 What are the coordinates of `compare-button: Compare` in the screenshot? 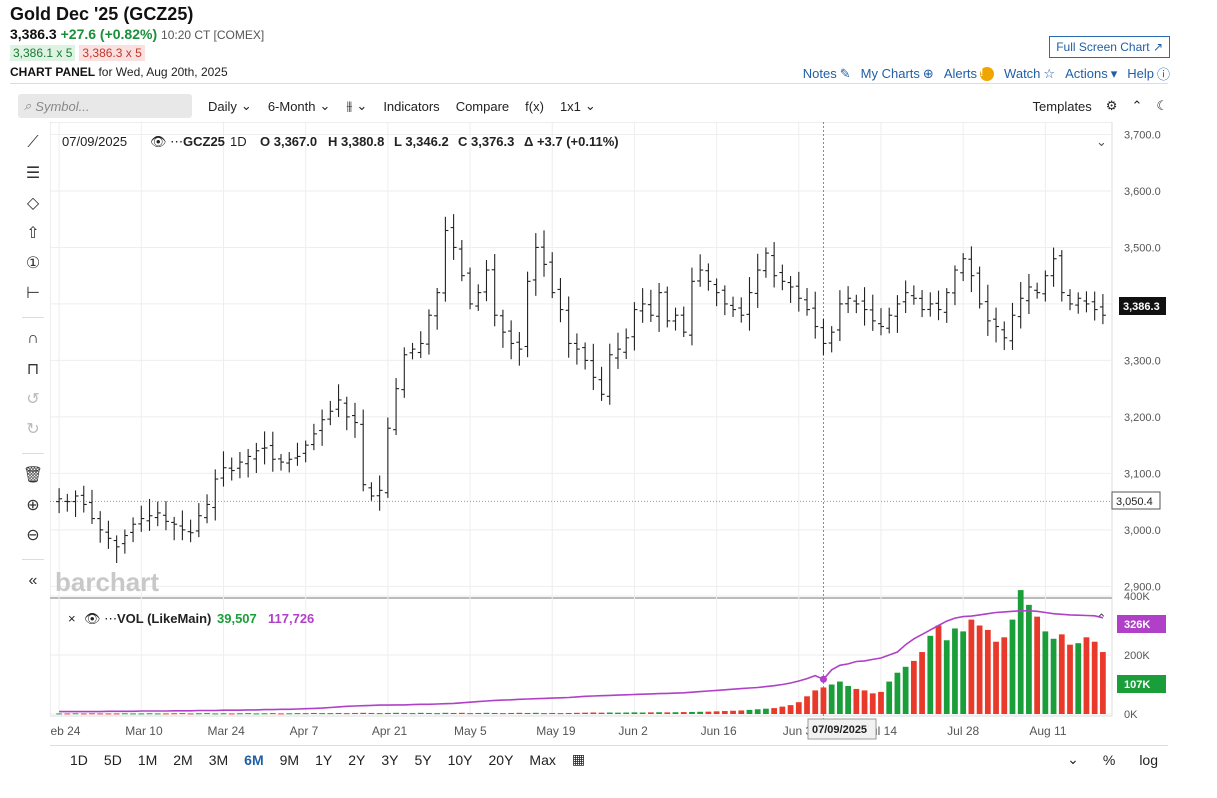 It's located at (482, 106).